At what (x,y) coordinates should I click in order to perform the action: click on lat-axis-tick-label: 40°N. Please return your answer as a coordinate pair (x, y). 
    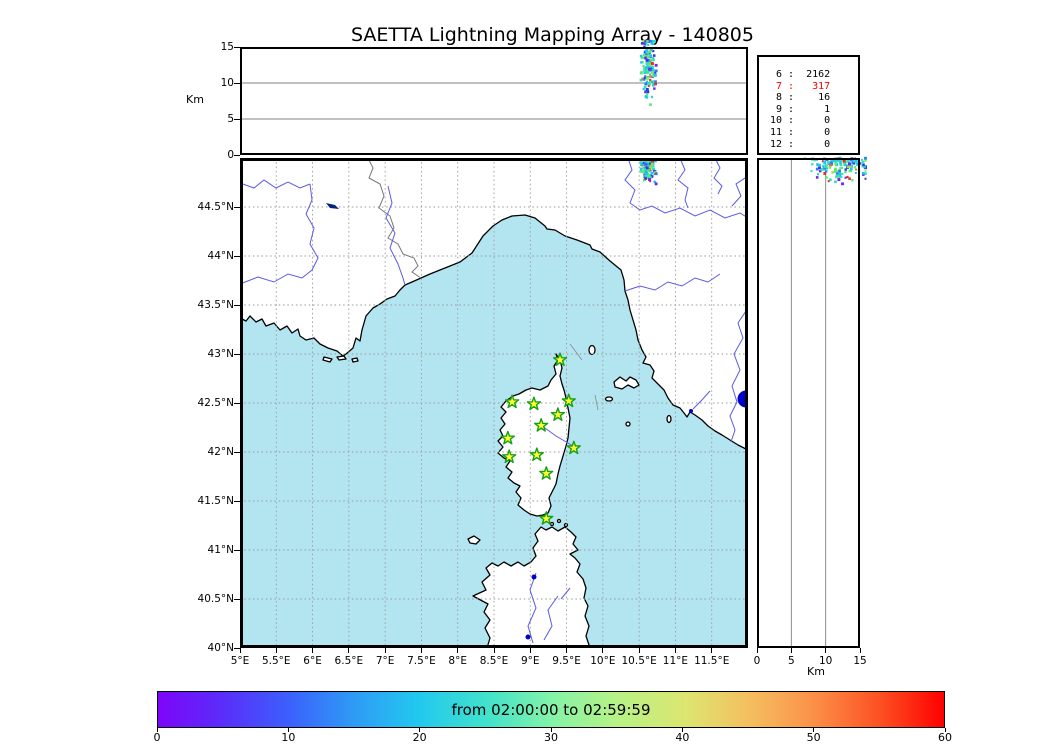
    Looking at the image, I should click on (220, 648).